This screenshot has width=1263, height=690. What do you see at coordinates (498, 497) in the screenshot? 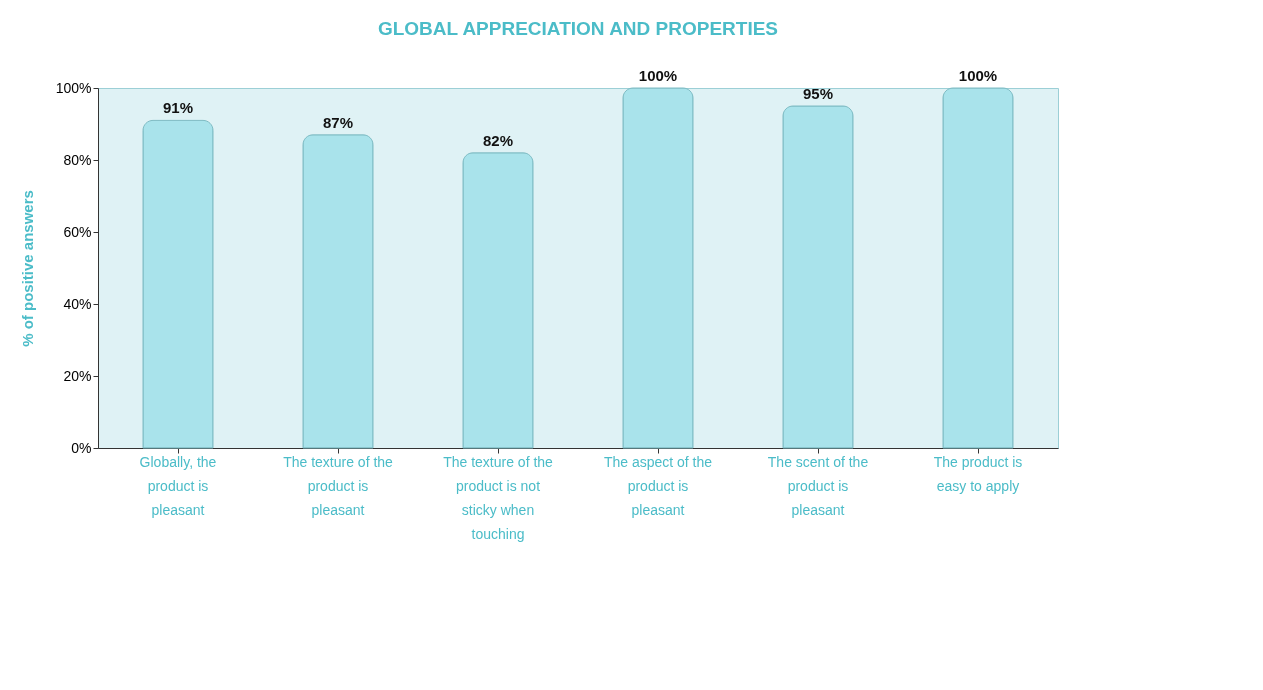
I see `x-tick-label: The texture of the product is not sticky when touching` at bounding box center [498, 497].